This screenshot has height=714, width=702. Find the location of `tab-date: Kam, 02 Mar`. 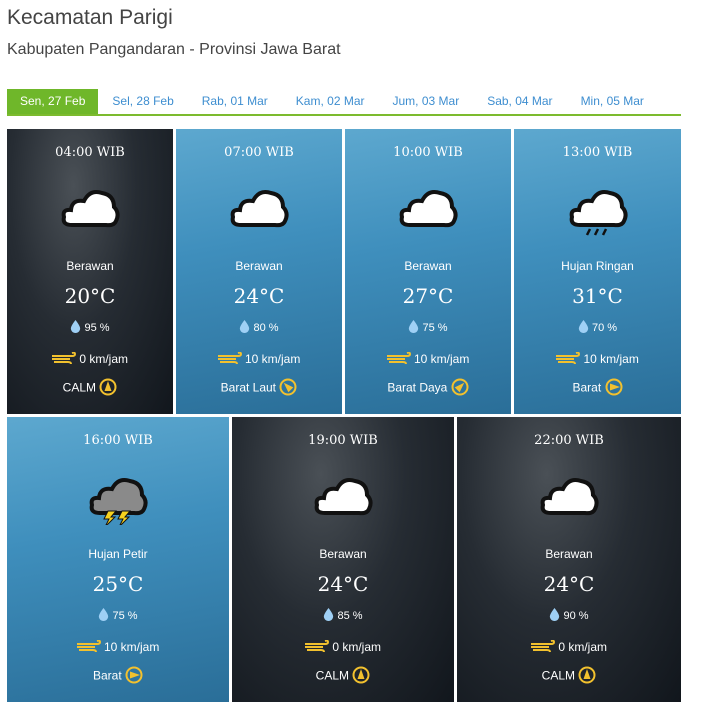

tab-date: Kam, 02 Mar is located at coordinates (330, 101).